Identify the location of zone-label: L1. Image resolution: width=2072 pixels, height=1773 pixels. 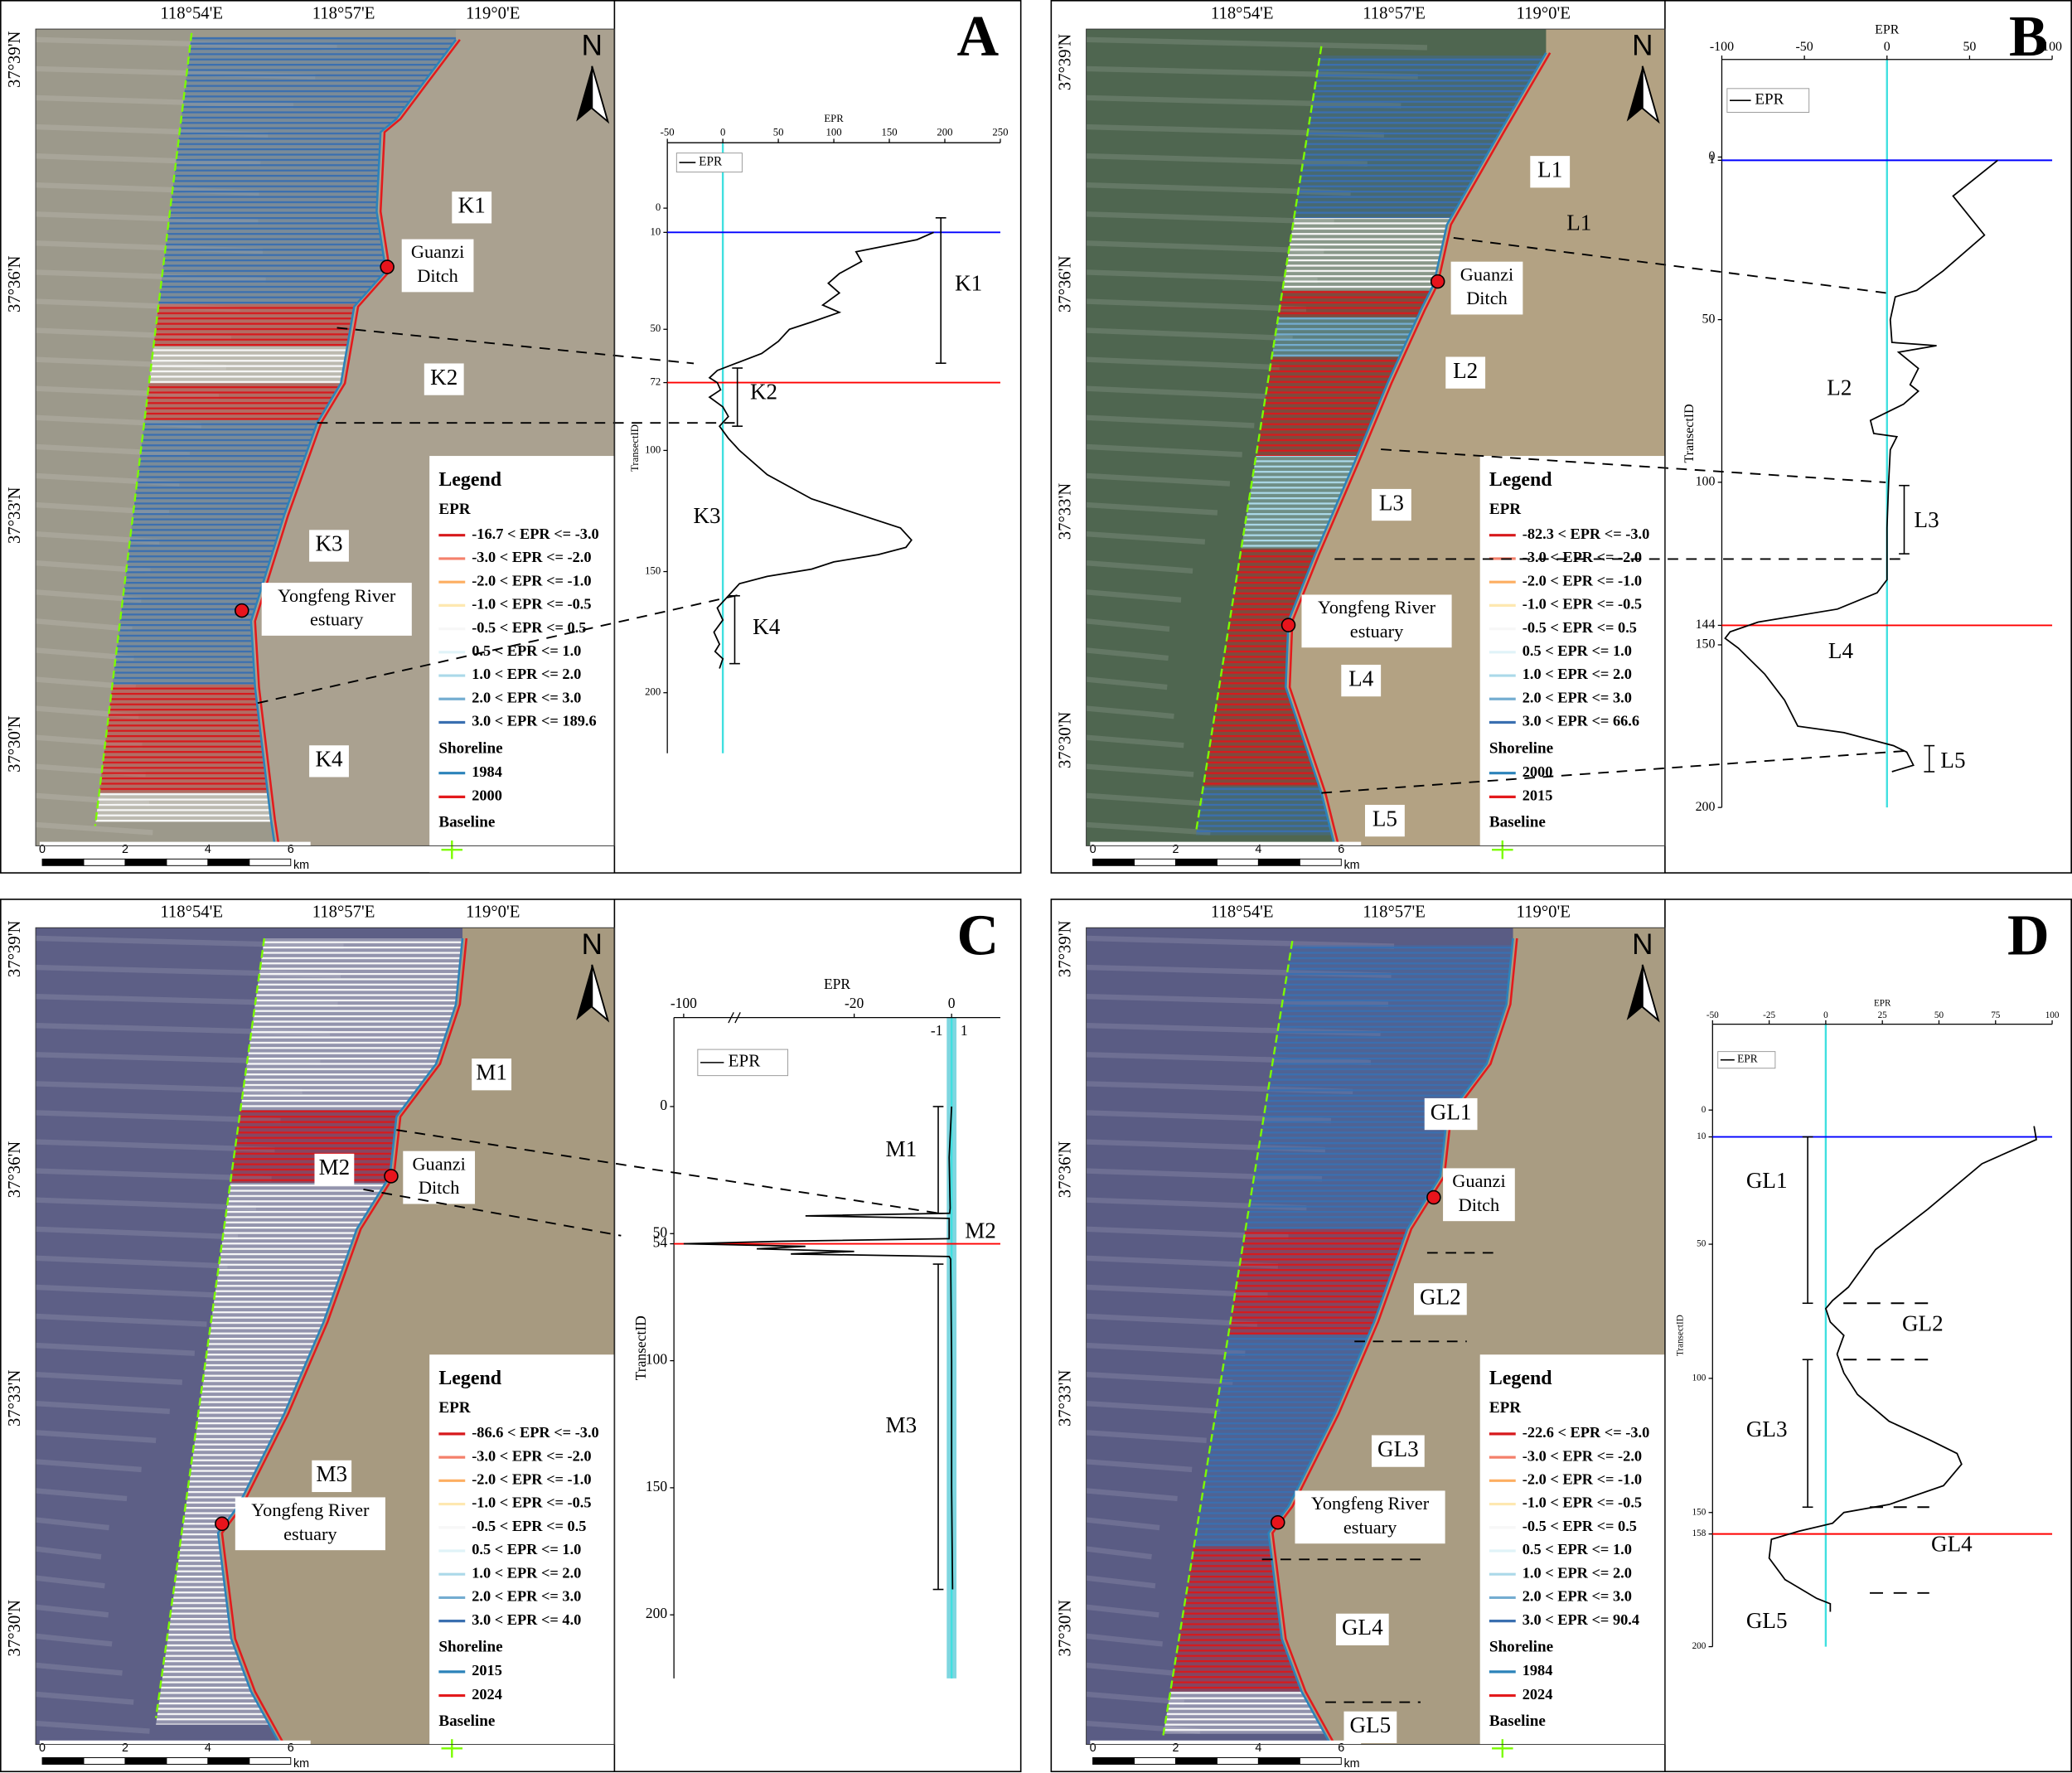
(1578, 223).